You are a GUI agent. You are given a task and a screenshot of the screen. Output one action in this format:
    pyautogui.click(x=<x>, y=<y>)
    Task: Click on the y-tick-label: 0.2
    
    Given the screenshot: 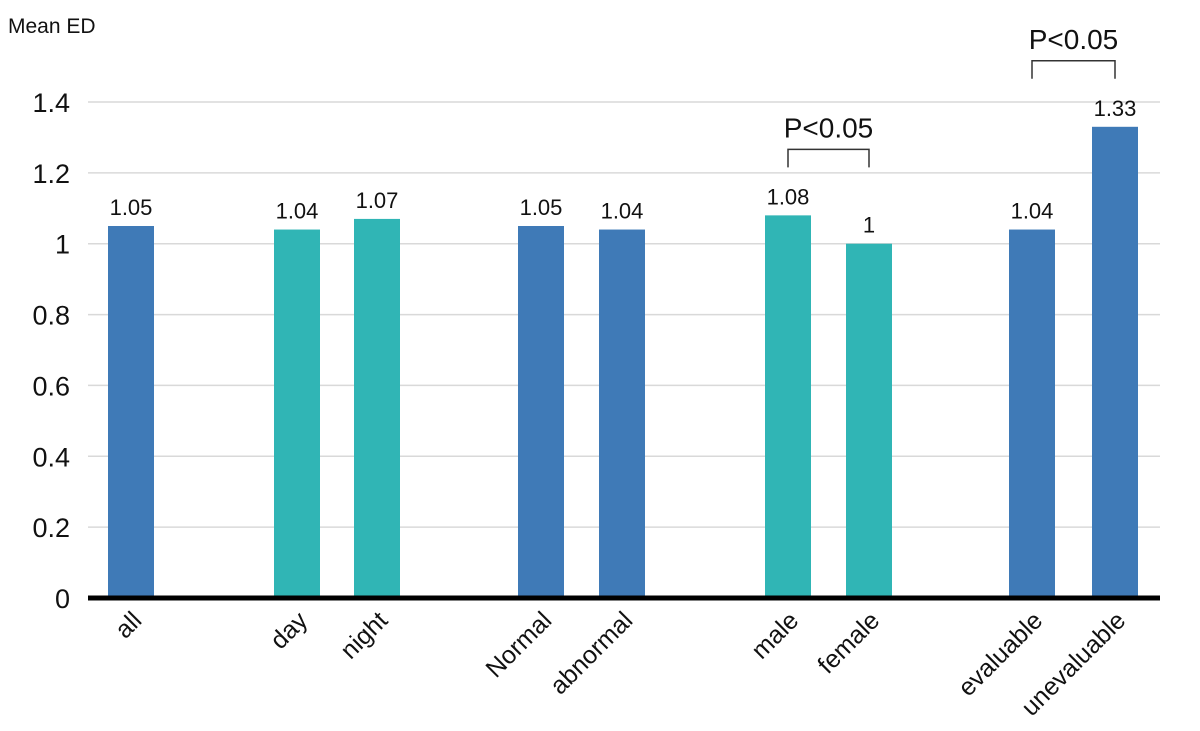 What is the action you would take?
    pyautogui.click(x=51, y=528)
    